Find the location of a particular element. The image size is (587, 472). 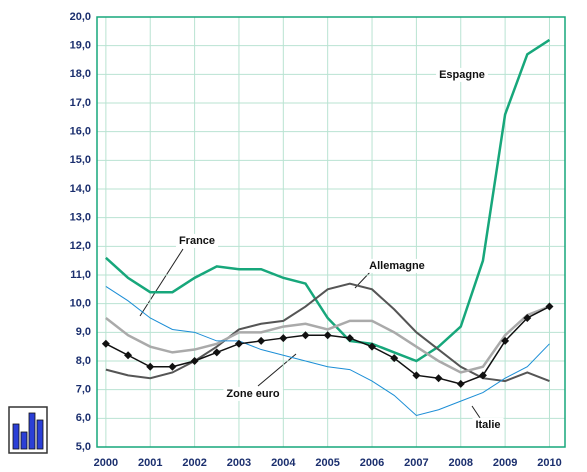

y-tick-label: 6,0 is located at coordinates (83, 418).